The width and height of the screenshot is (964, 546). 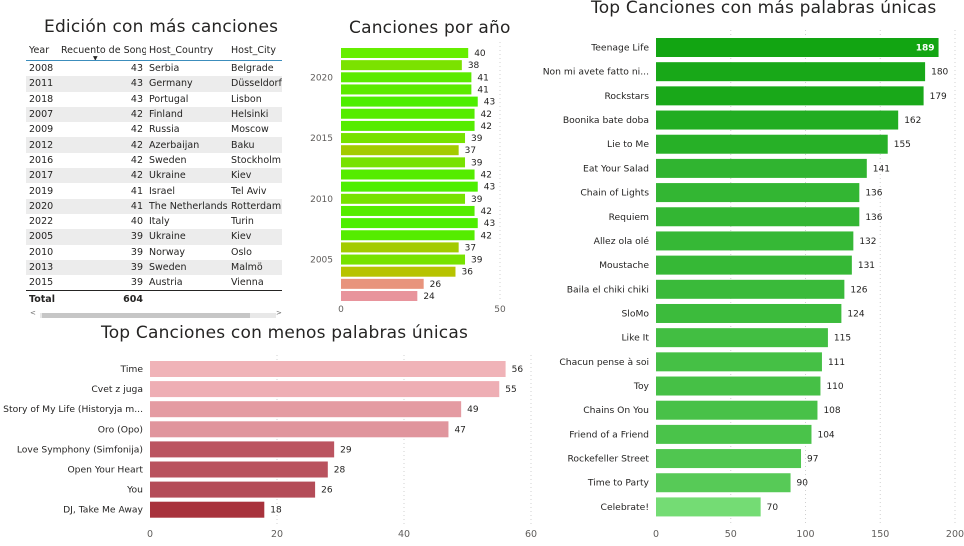 I want to click on category-label: Chacun pense à soi, so click(x=604, y=362).